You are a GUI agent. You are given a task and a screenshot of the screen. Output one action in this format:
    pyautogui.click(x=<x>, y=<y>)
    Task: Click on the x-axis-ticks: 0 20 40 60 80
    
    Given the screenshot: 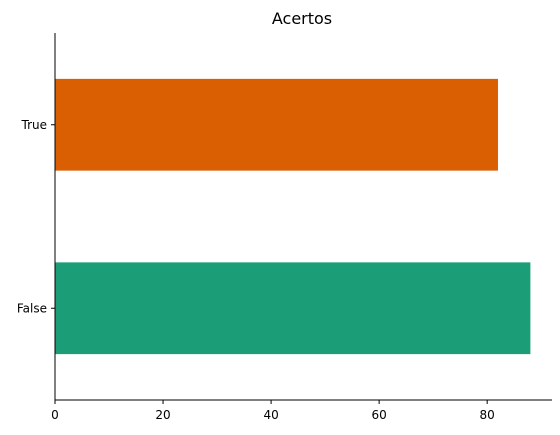 What is the action you would take?
    pyautogui.click(x=273, y=411)
    